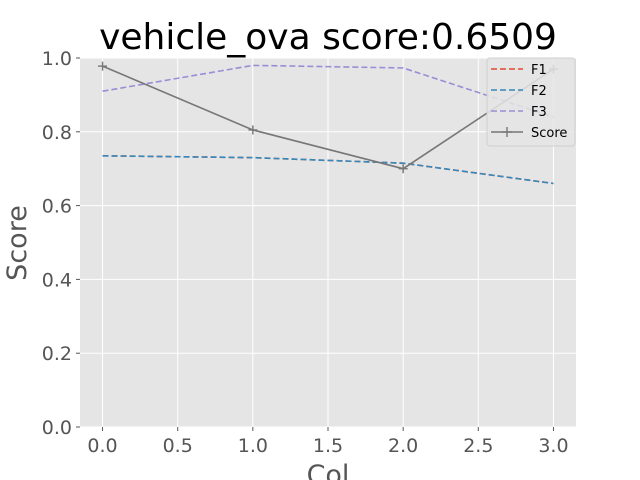  Describe the element at coordinates (17, 243) in the screenshot. I see `y-axis-label: Score` at that location.